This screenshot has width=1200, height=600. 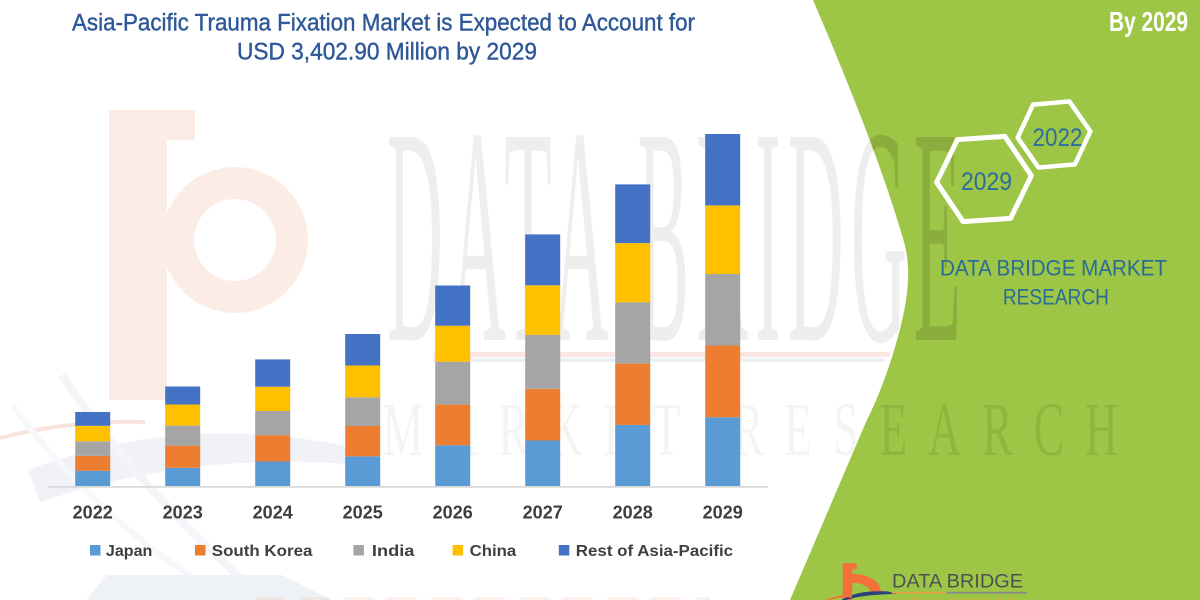 I want to click on svg-text: 2027, so click(x=543, y=513).